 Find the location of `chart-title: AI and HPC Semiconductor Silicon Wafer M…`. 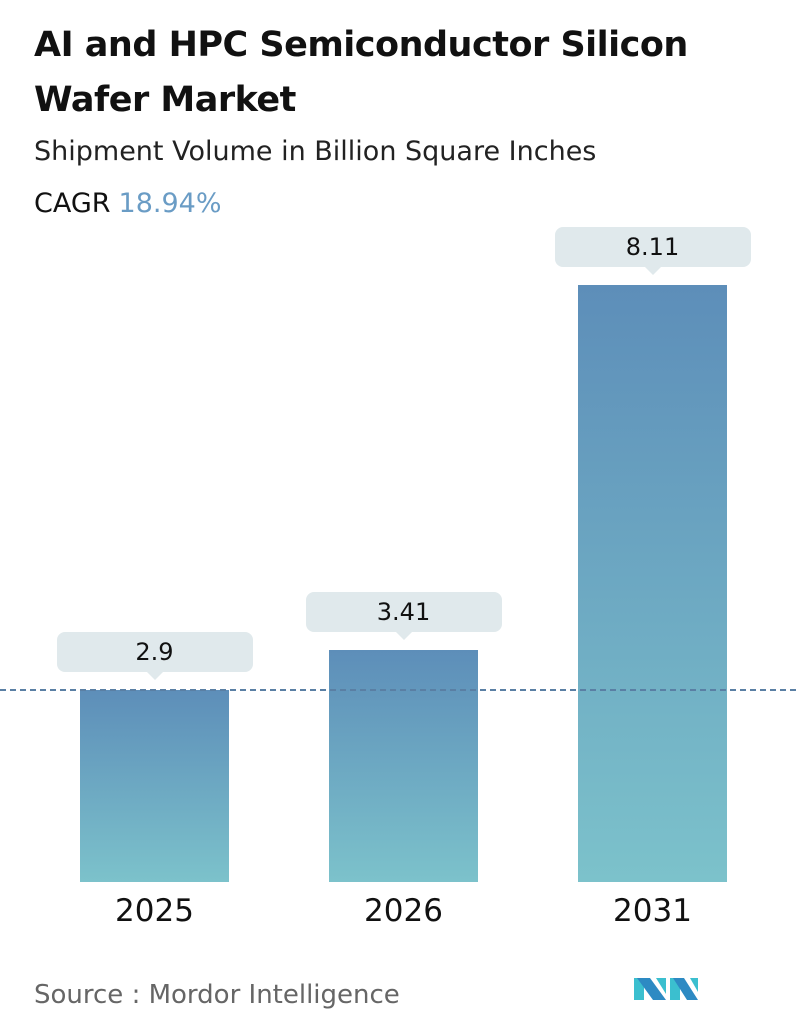

chart-title: AI and HPC Semiconductor Silicon Wafer M… is located at coordinates (361, 72).